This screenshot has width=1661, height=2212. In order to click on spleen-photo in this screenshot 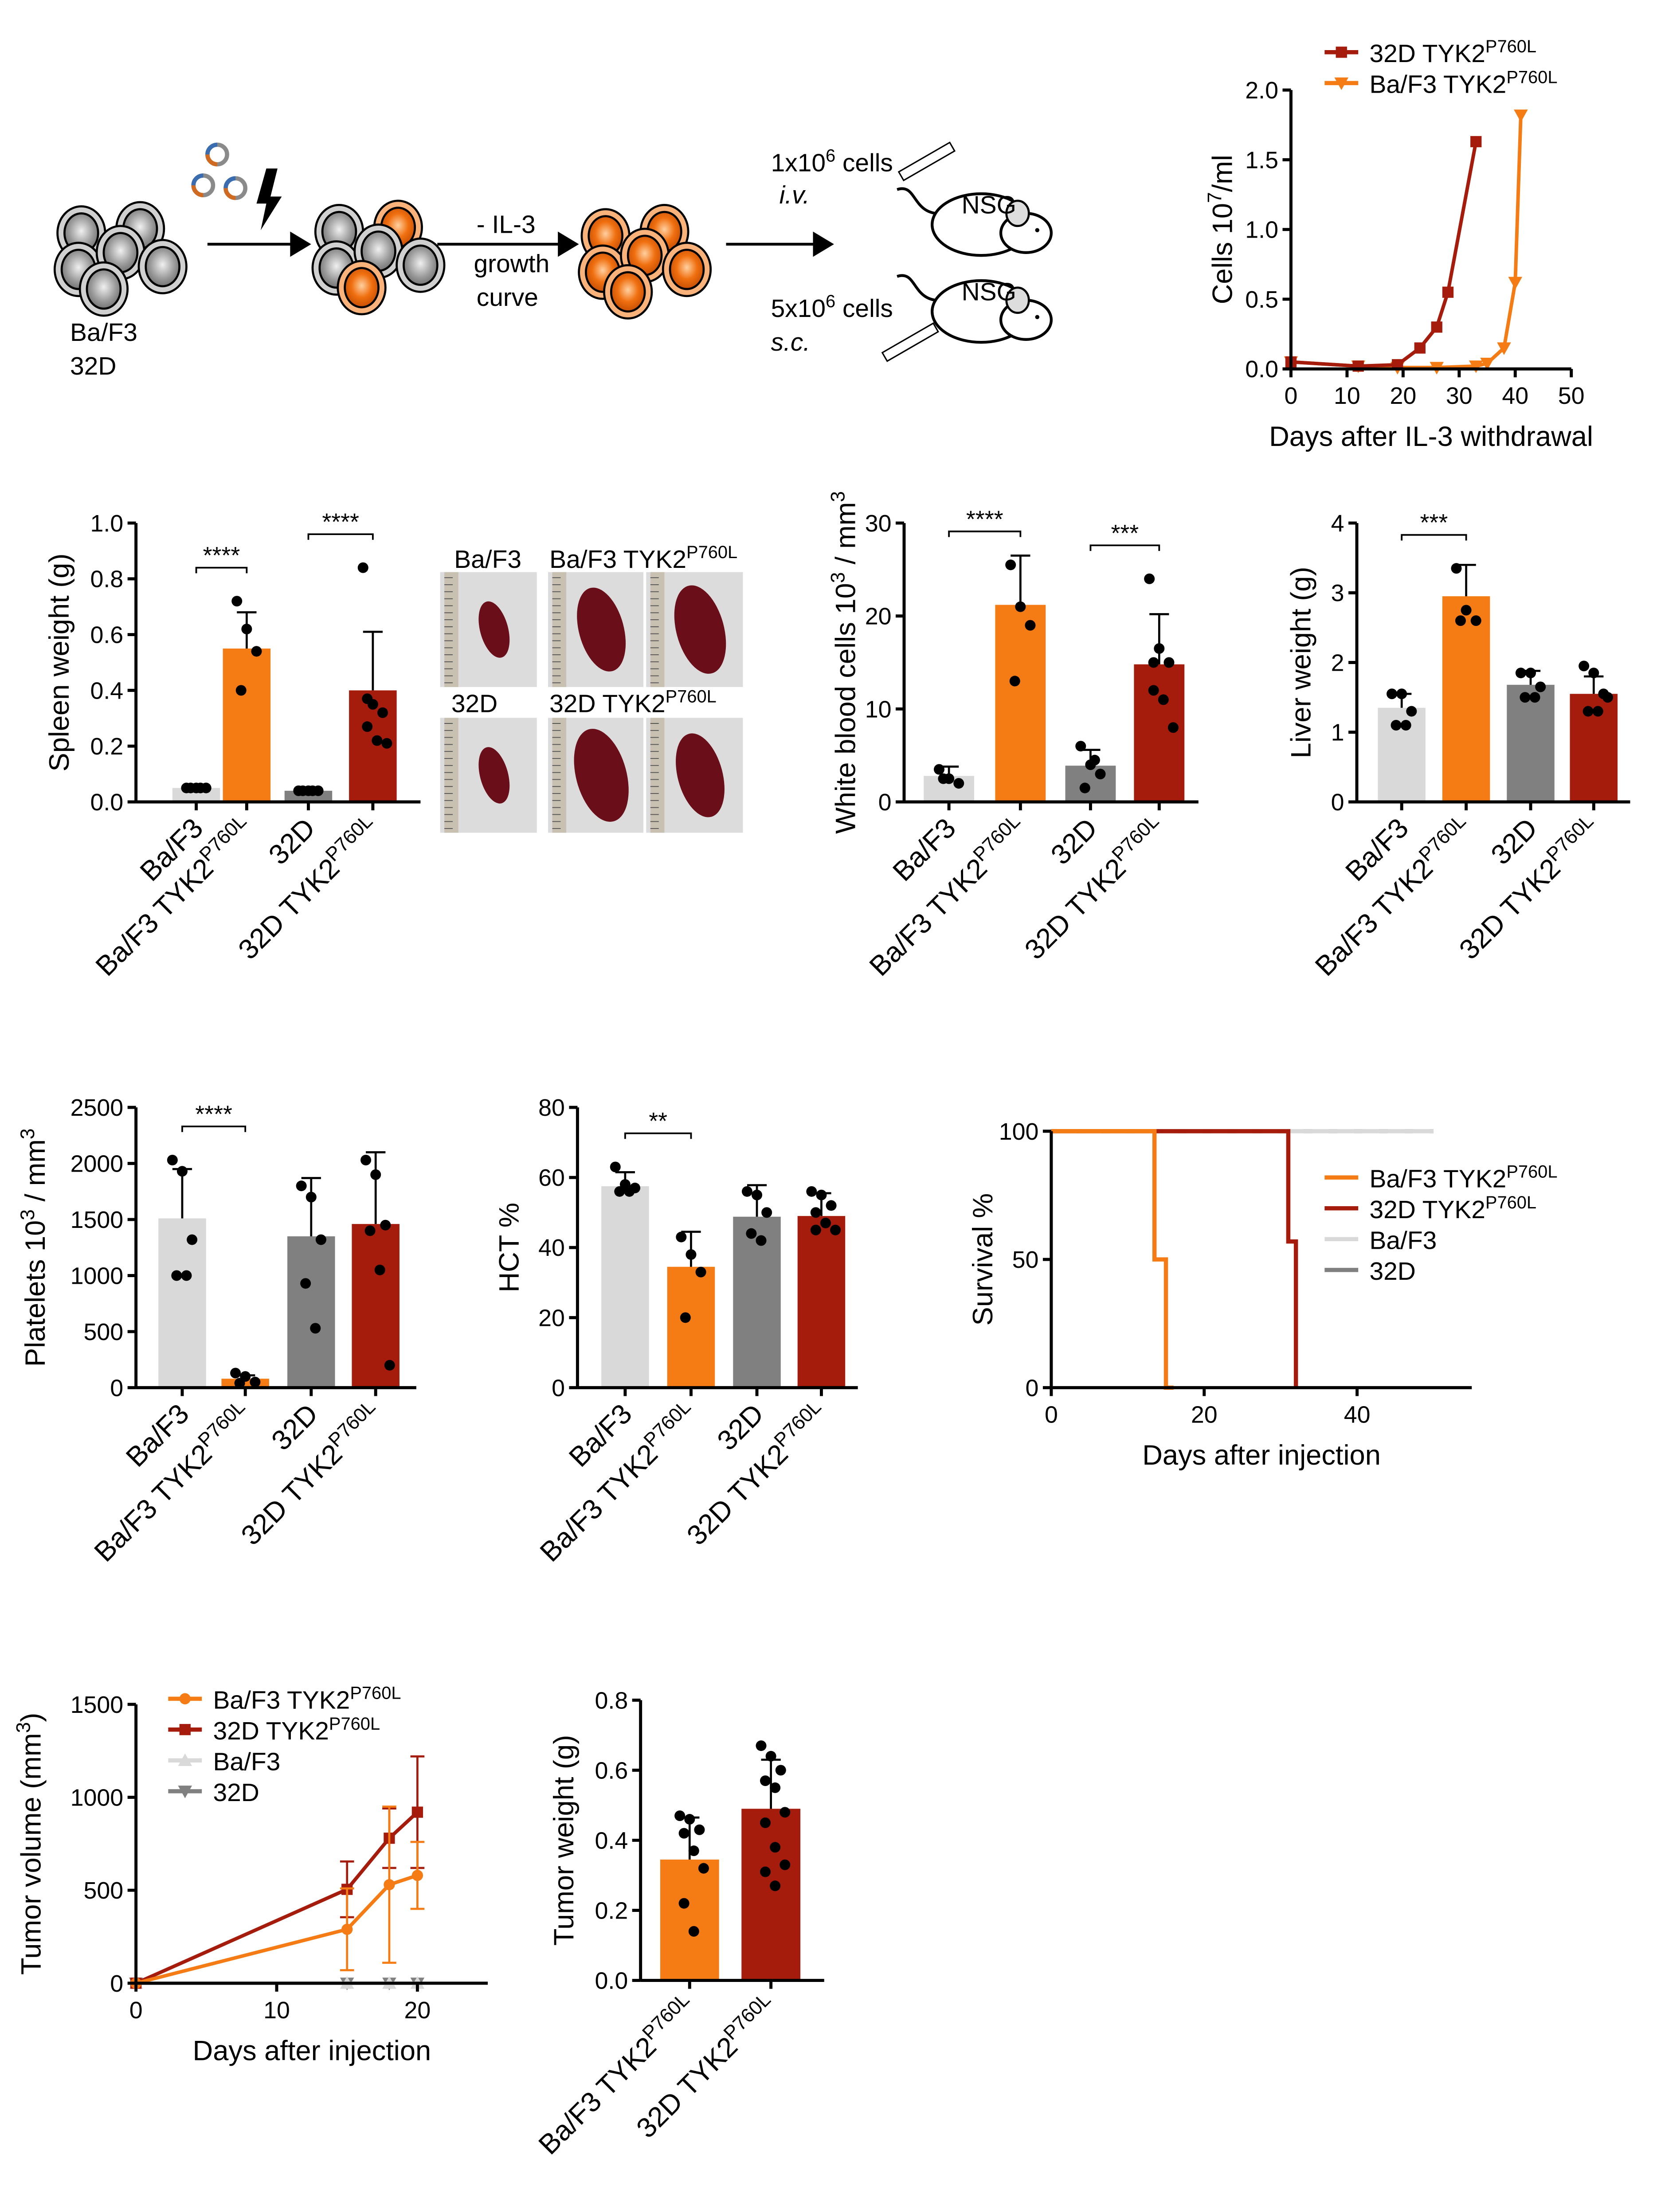, I will do `click(694, 775)`.